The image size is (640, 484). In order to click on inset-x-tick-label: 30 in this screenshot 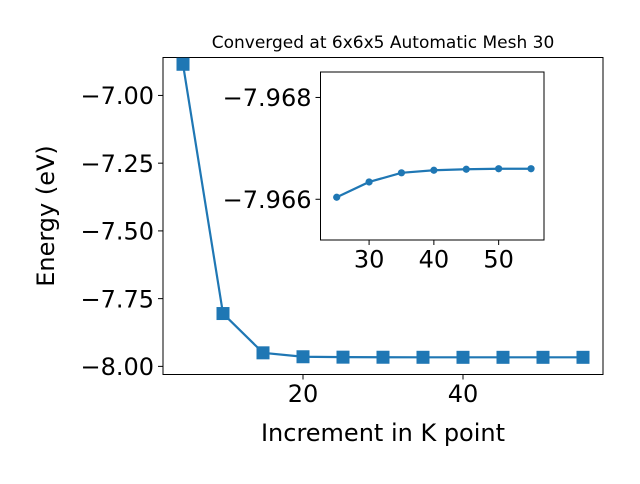, I will do `click(369, 260)`.